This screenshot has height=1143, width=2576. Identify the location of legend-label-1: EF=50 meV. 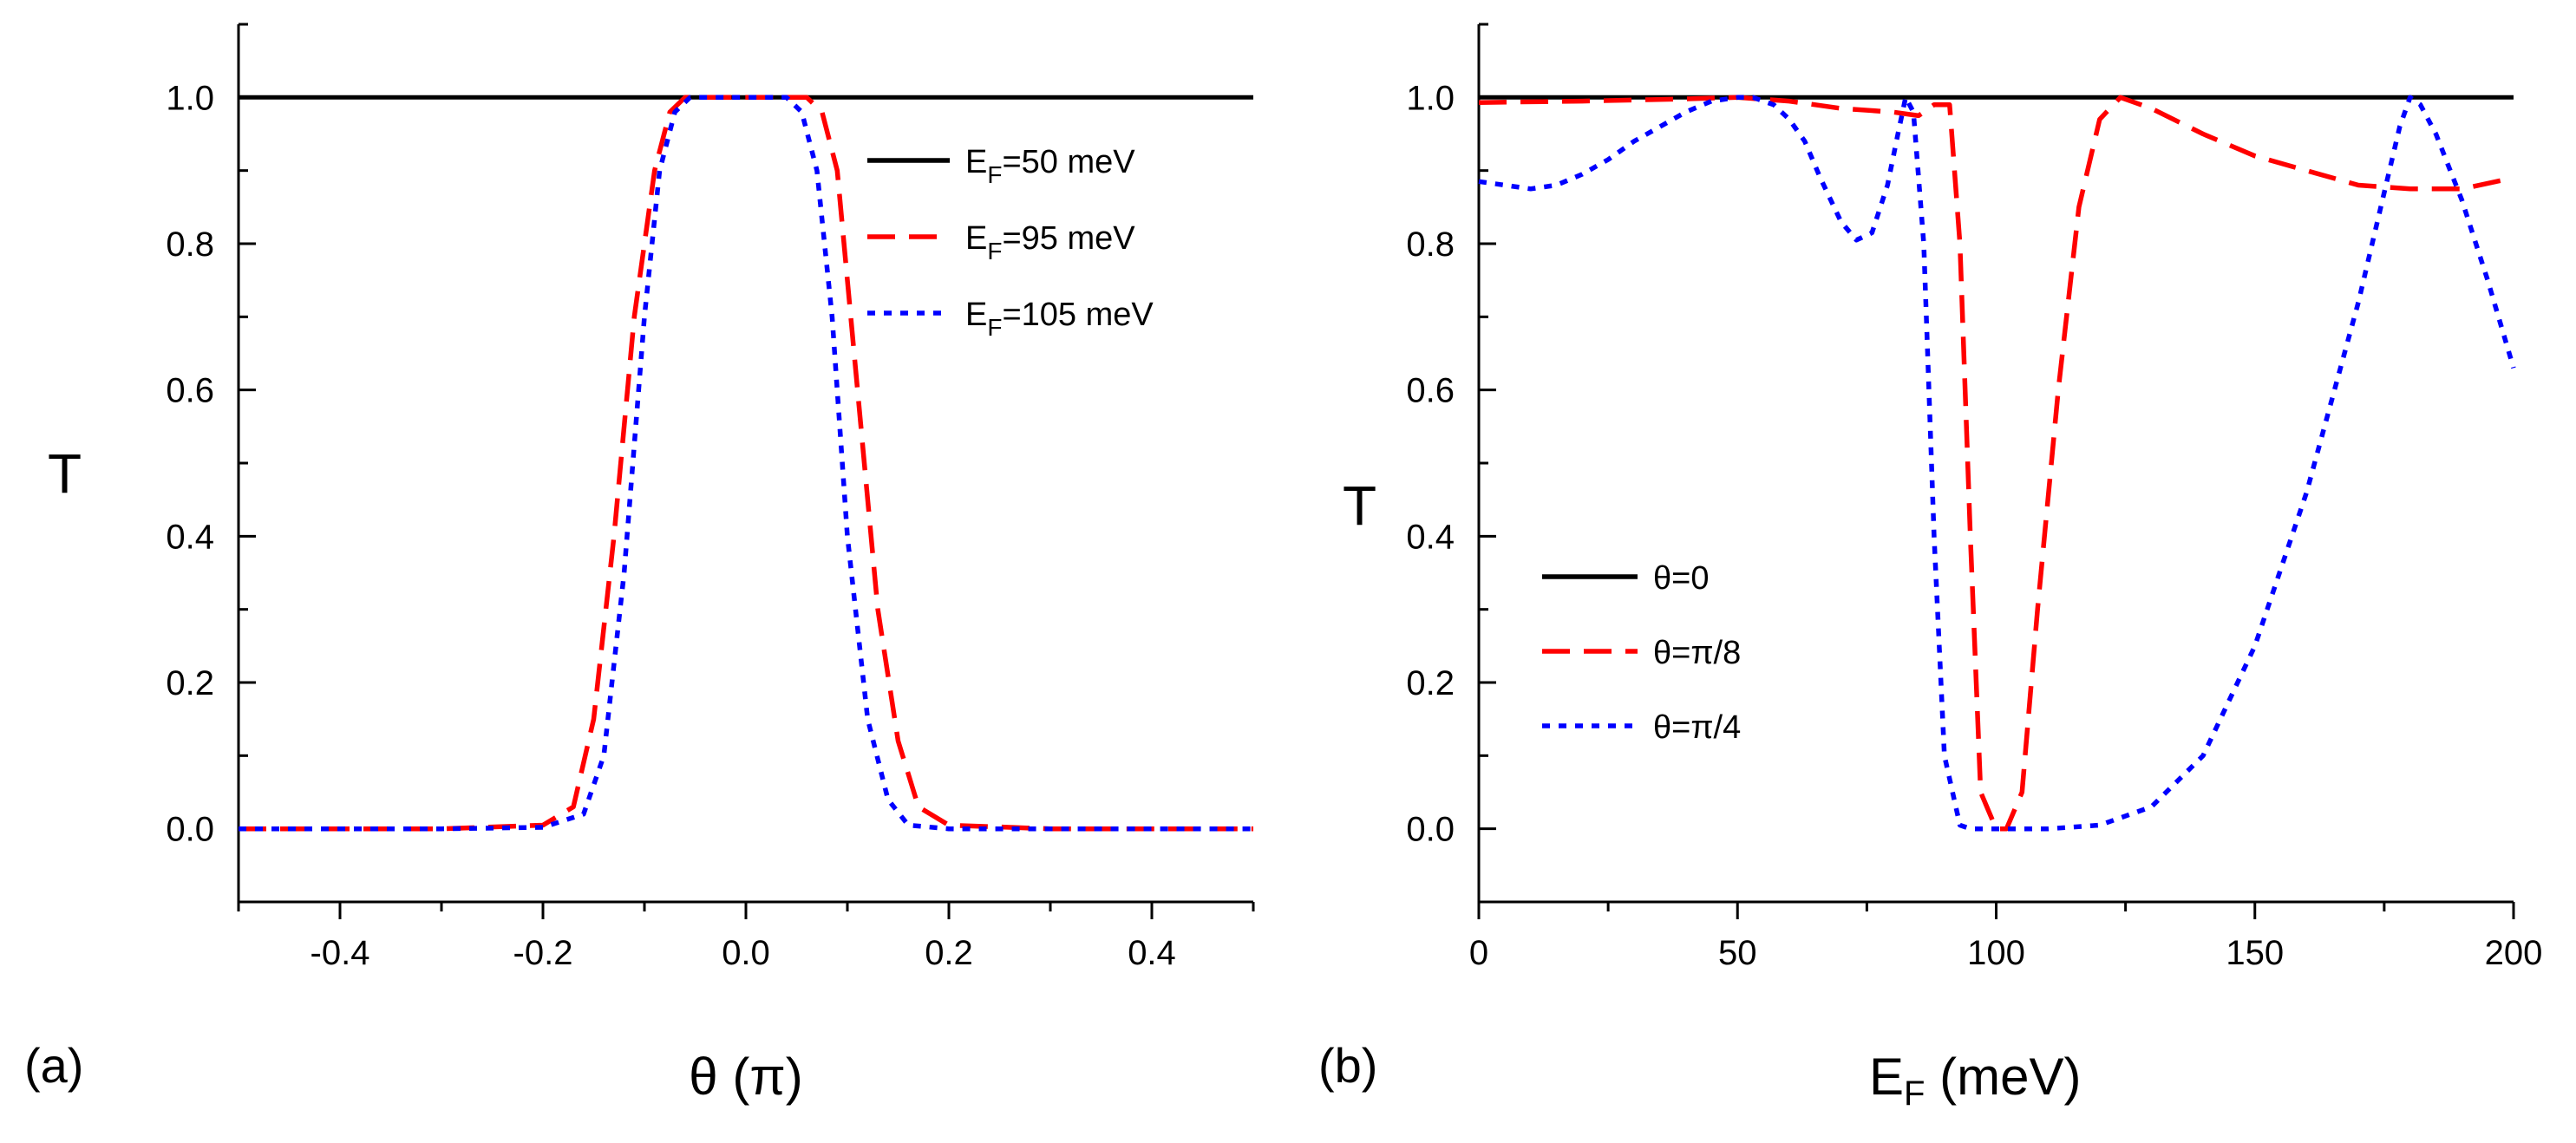
(1050, 166).